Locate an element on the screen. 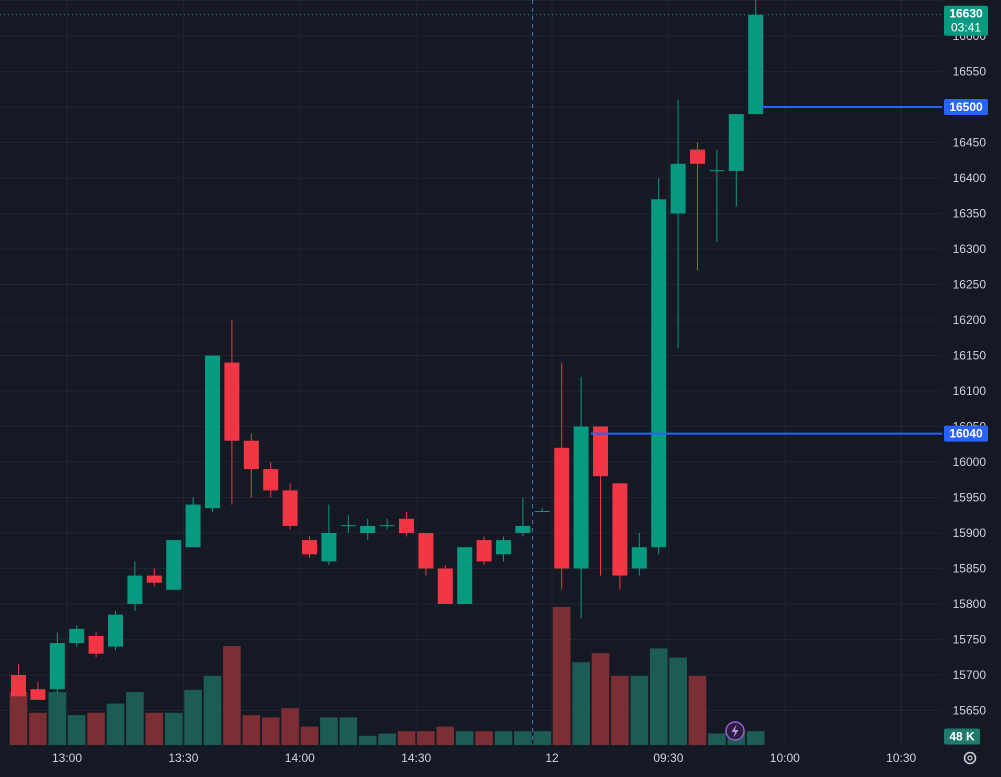 Image resolution: width=1001 pixels, height=777 pixels. price-tick-label: 15900 is located at coordinates (970, 533).